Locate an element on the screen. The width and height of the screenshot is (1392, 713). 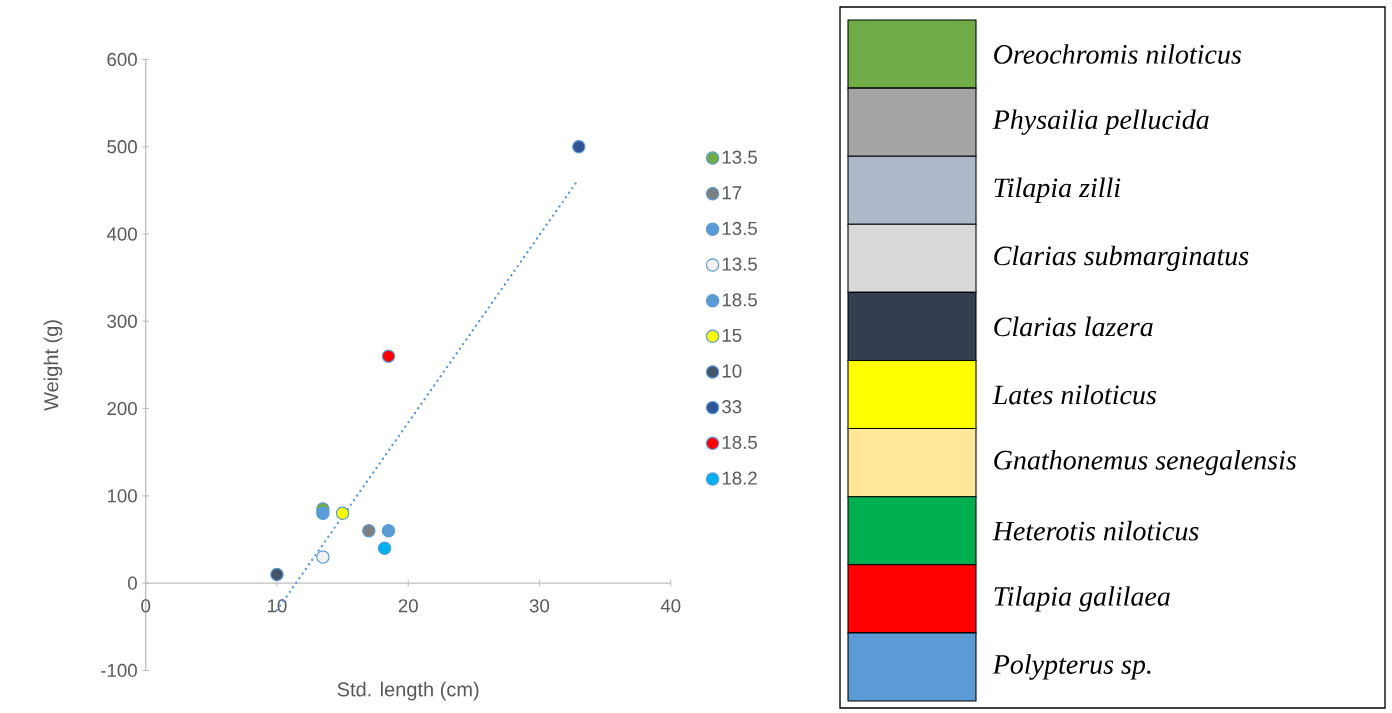
x-axis-title: Std. length (cm) is located at coordinates (408, 691).